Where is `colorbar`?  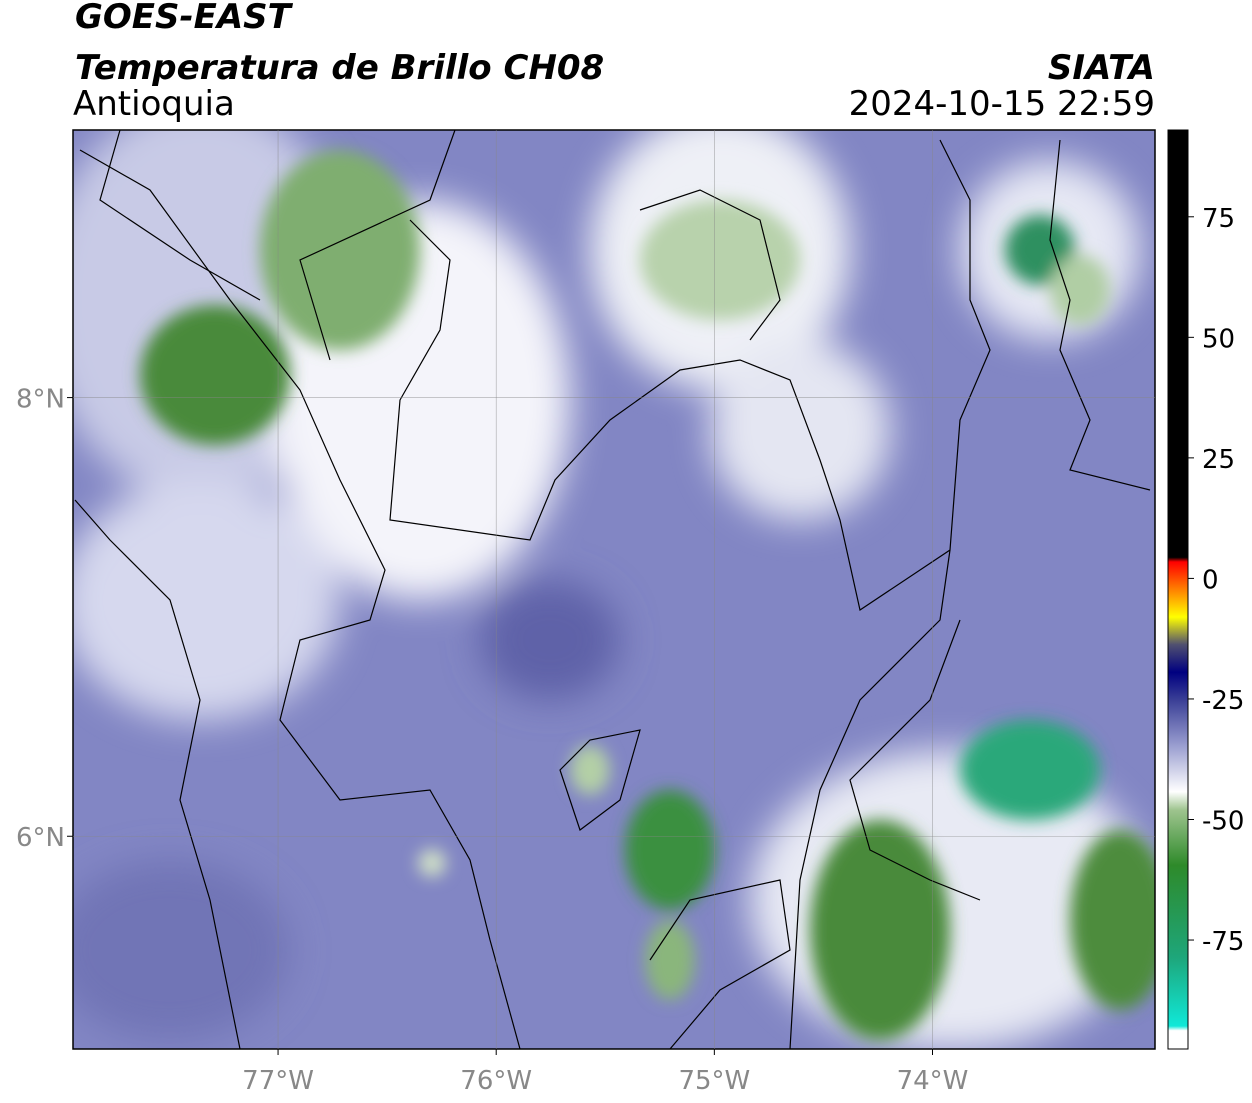
colorbar is located at coordinates (1178, 589).